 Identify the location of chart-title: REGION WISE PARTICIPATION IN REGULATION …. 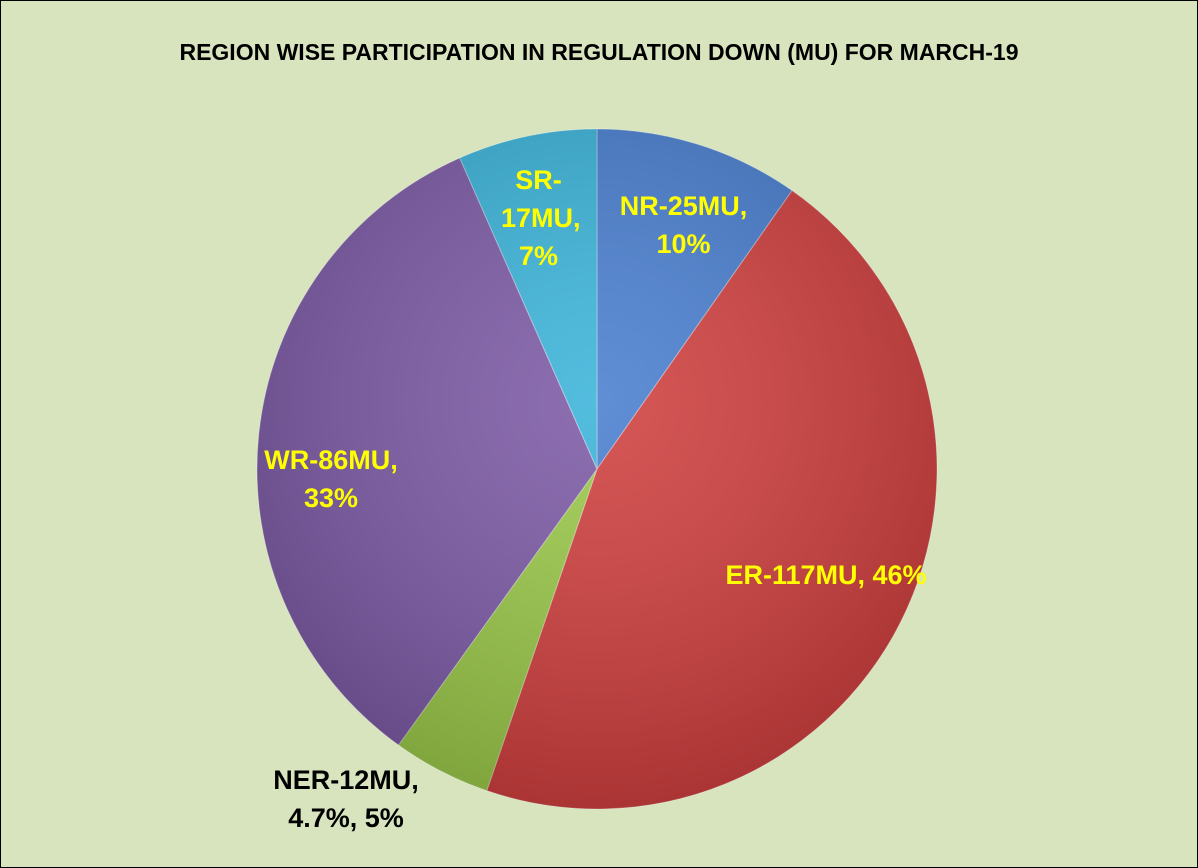
(599, 52).